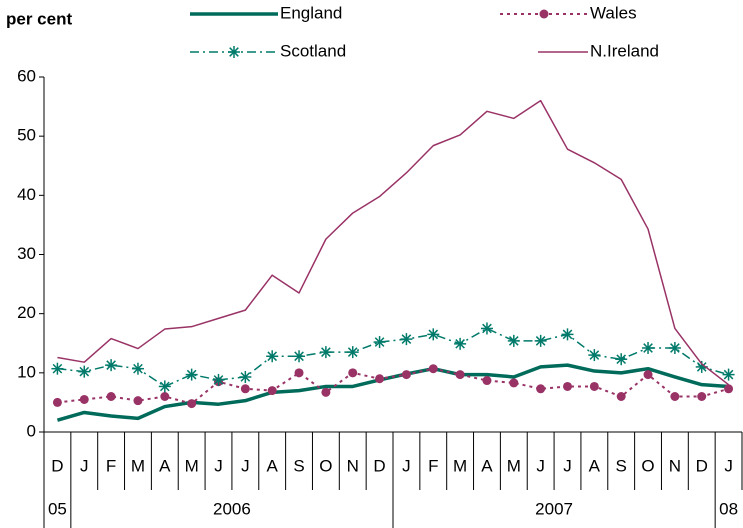  What do you see at coordinates (26, 135) in the screenshot?
I see `y-tick-label: 50` at bounding box center [26, 135].